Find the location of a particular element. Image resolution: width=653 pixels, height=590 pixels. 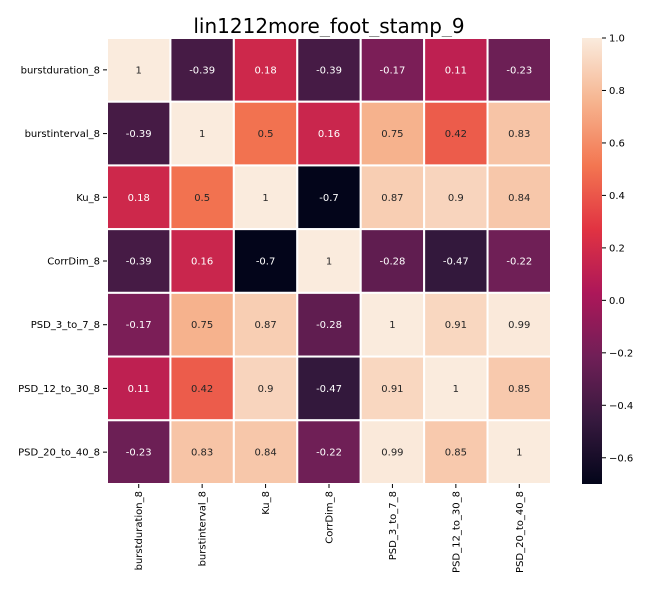

row-tick-label: PSD_20_to_40_8 is located at coordinates (59, 453).